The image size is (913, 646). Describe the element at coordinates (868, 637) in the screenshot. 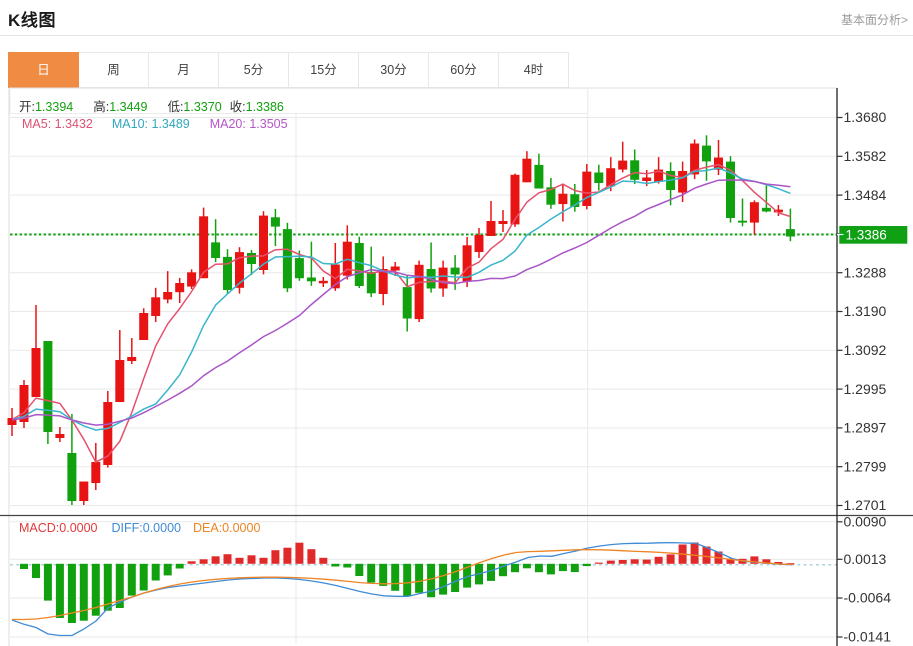

I see `svg-text: -0.0141` at that location.